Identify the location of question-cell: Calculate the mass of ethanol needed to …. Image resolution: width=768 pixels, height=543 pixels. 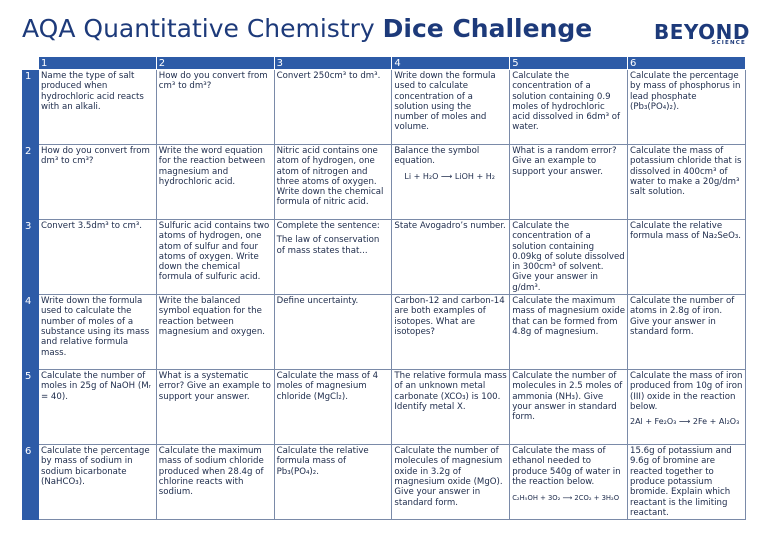
(568, 482).